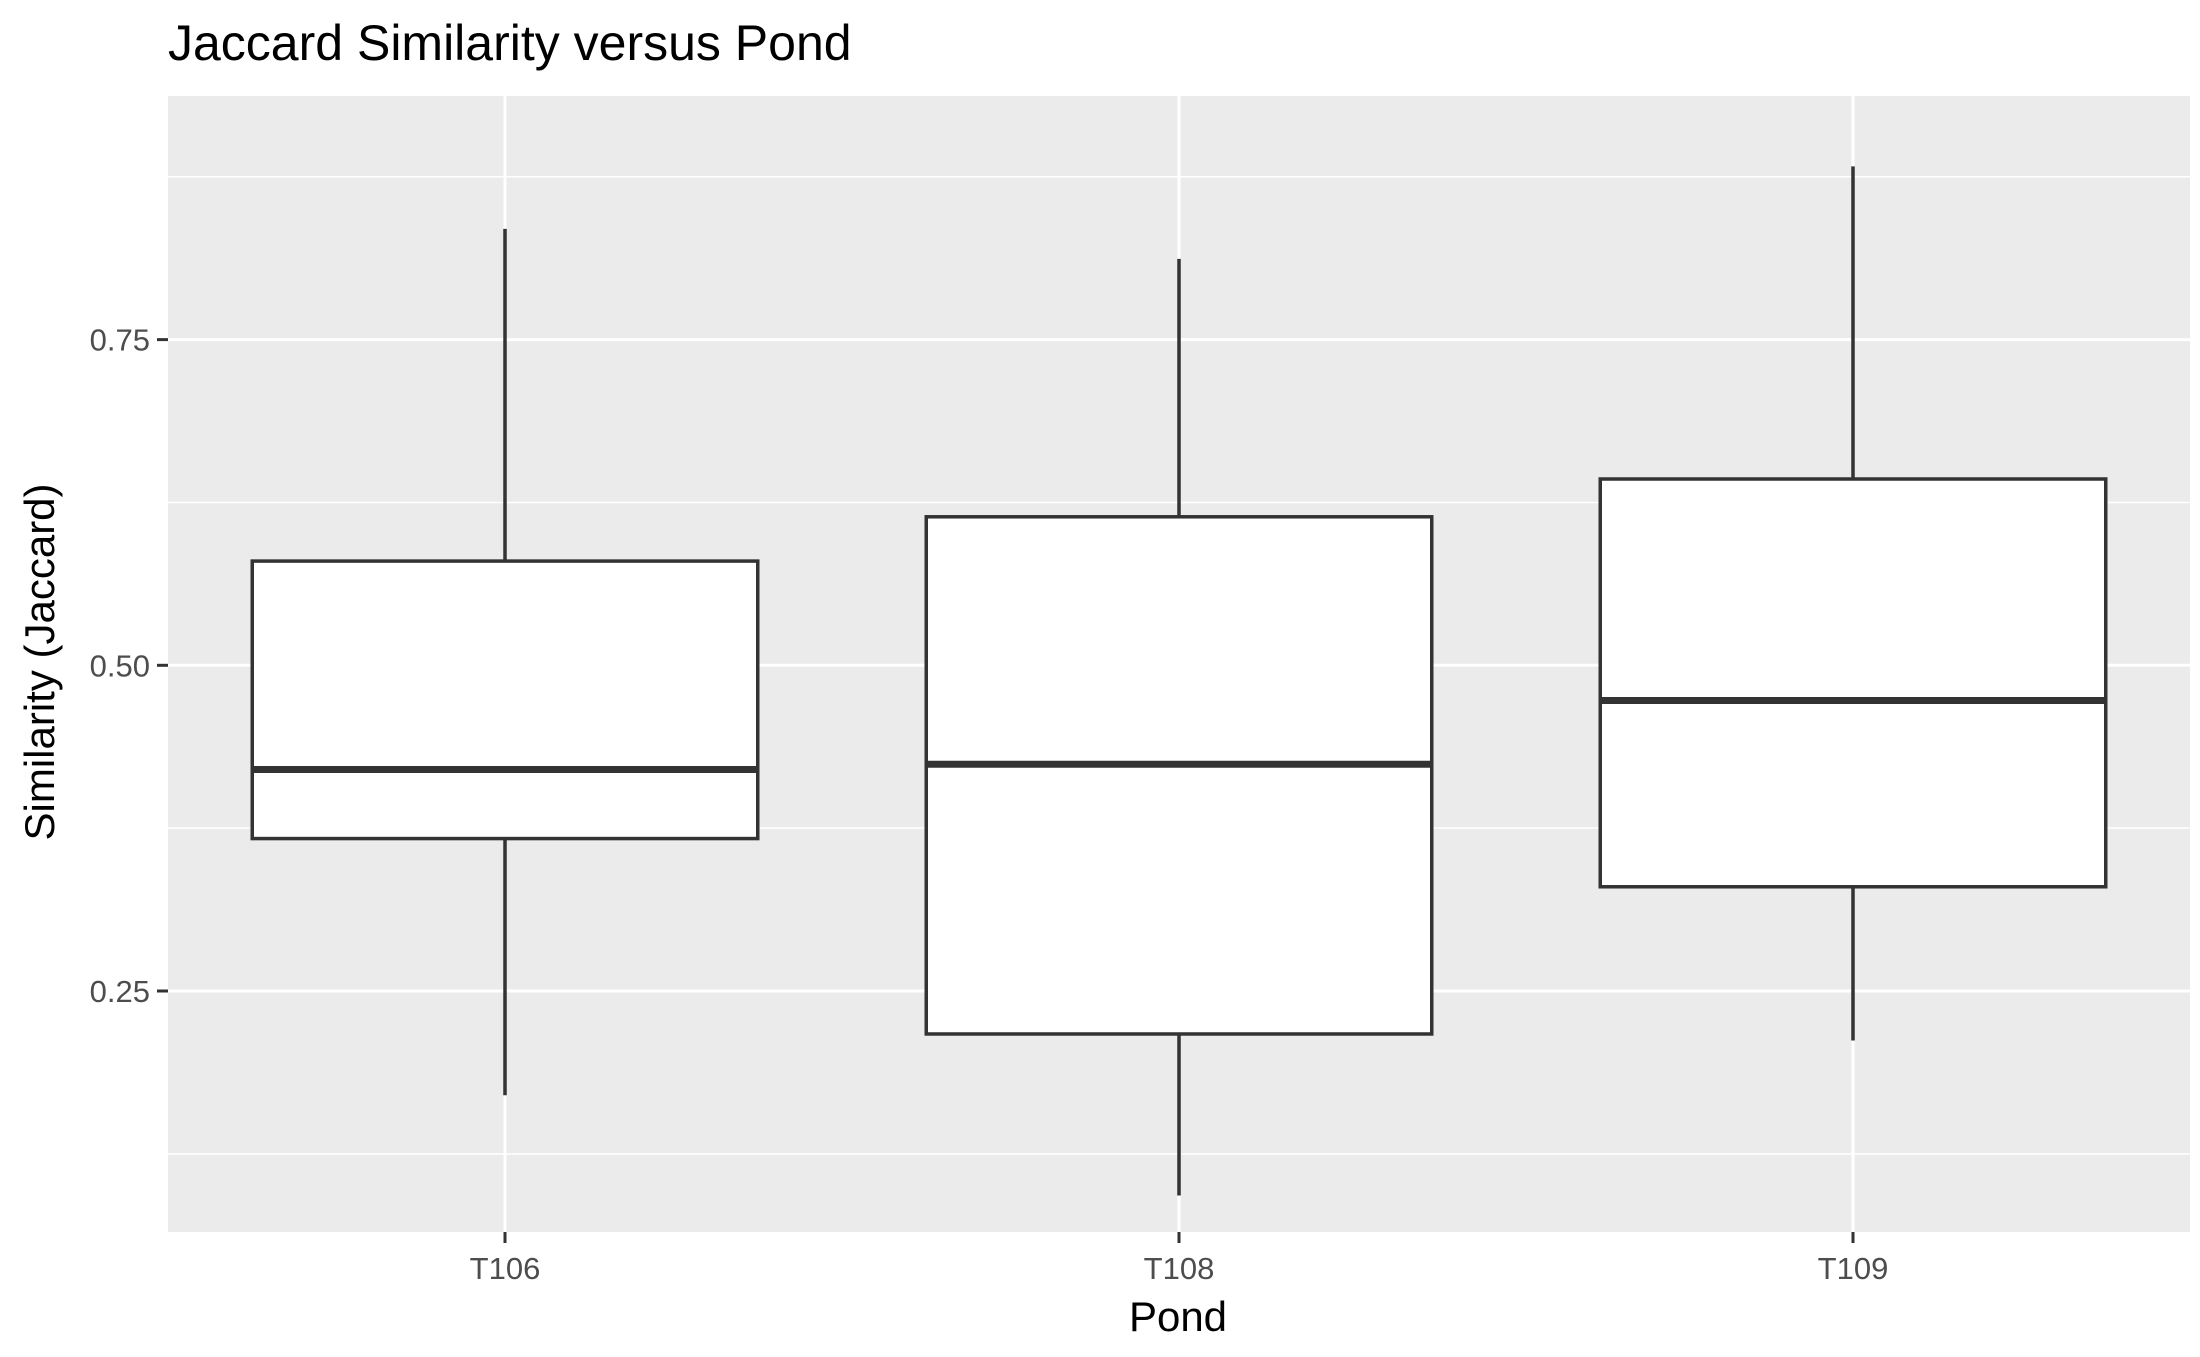  Describe the element at coordinates (120, 665) in the screenshot. I see `y-tick-label: 0.50` at that location.